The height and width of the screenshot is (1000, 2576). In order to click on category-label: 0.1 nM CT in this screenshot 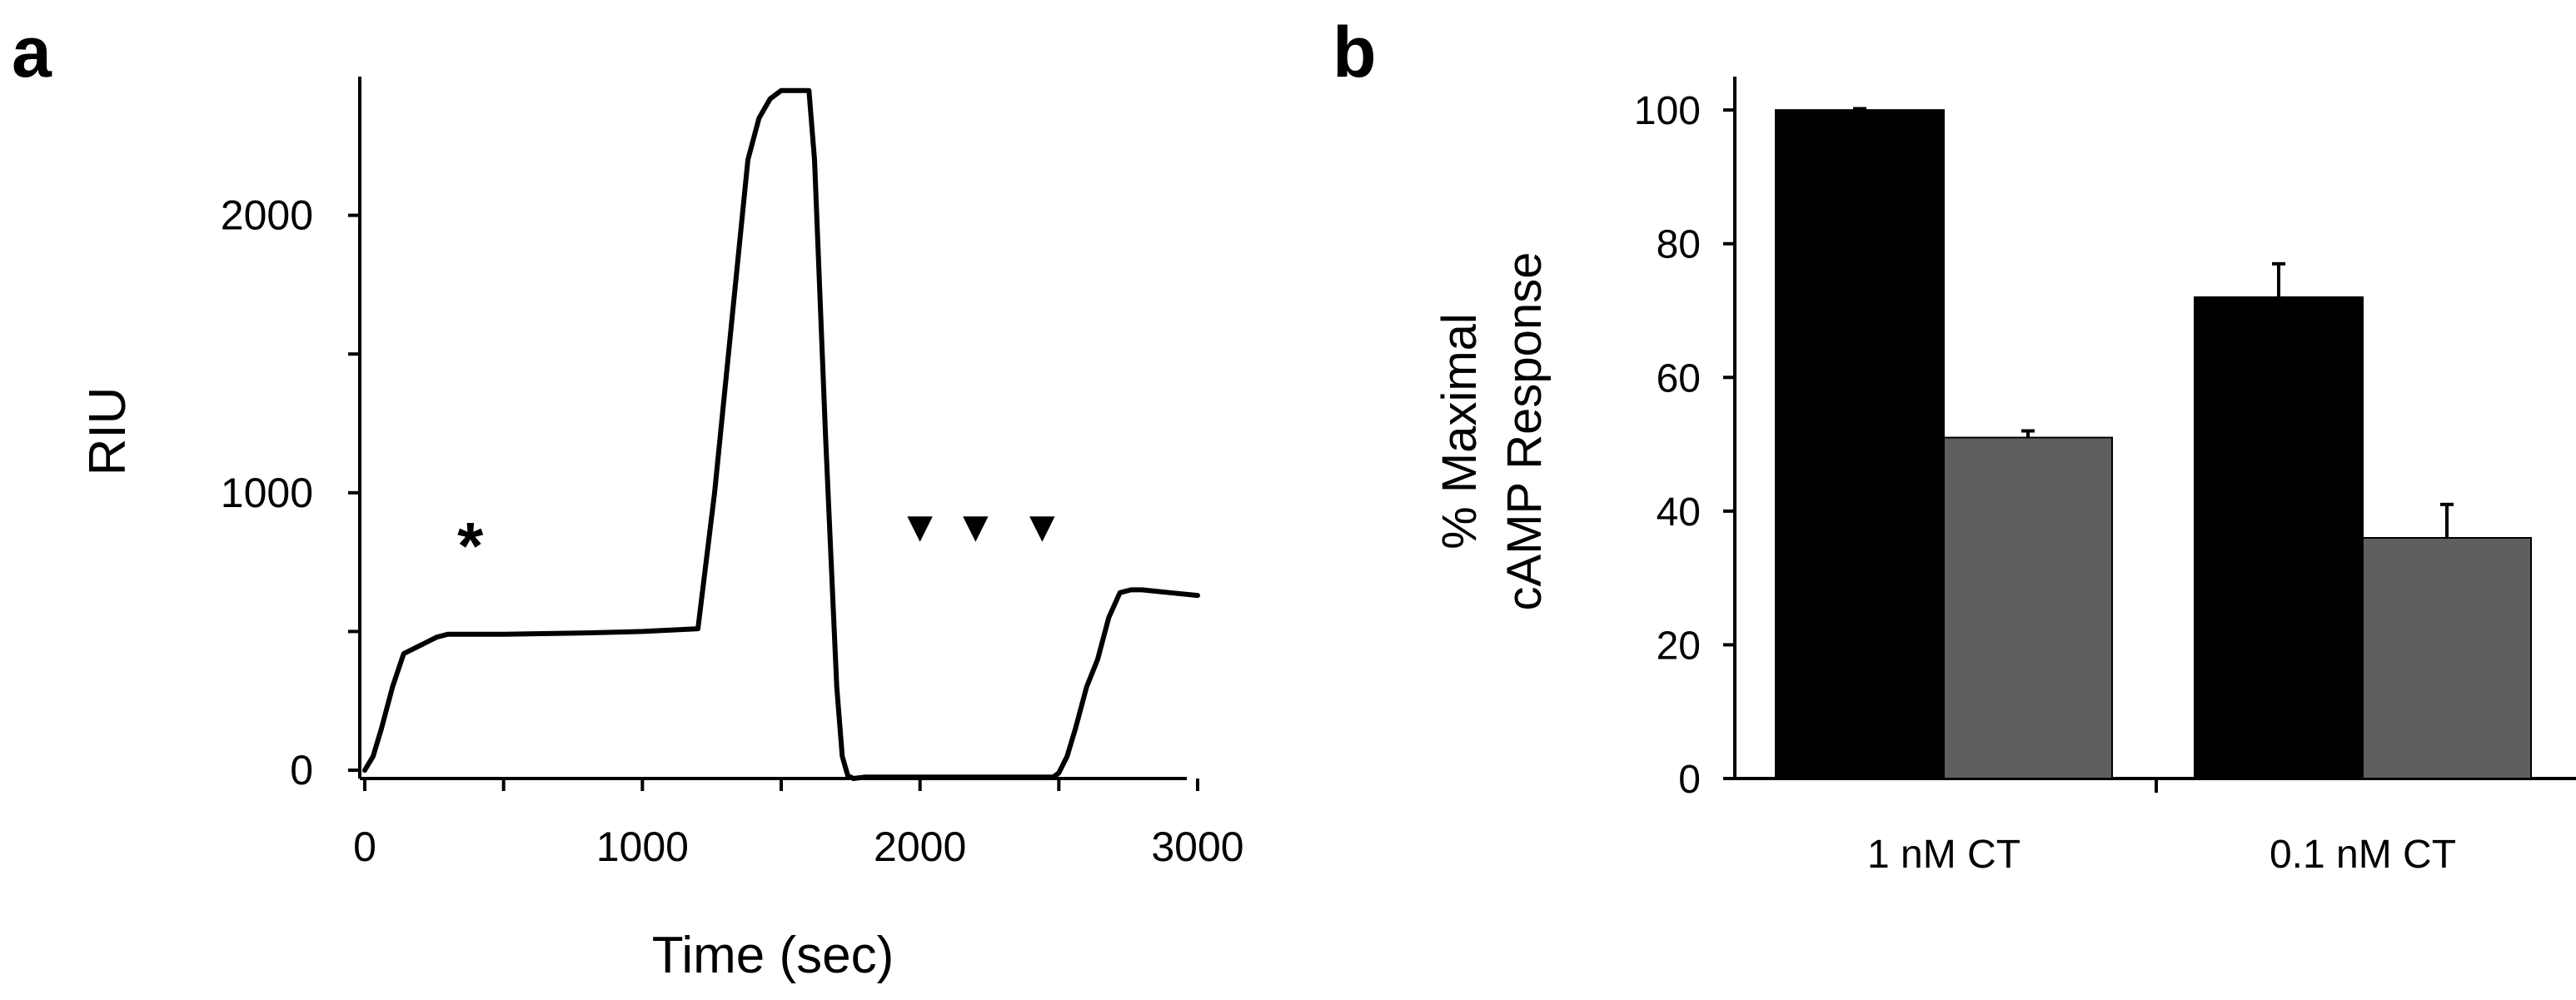, I will do `click(2363, 855)`.